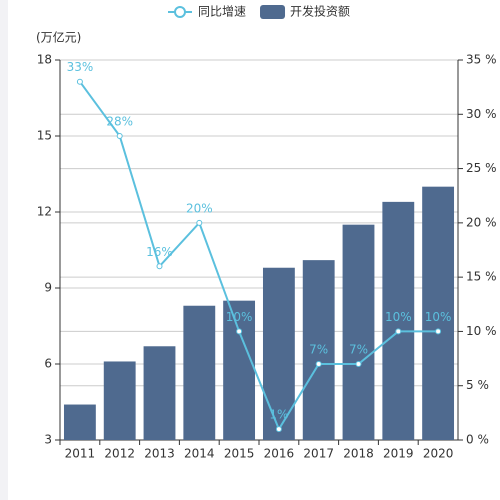 This screenshot has height=500, width=500. I want to click on x-tick-label: 2017, so click(318, 454).